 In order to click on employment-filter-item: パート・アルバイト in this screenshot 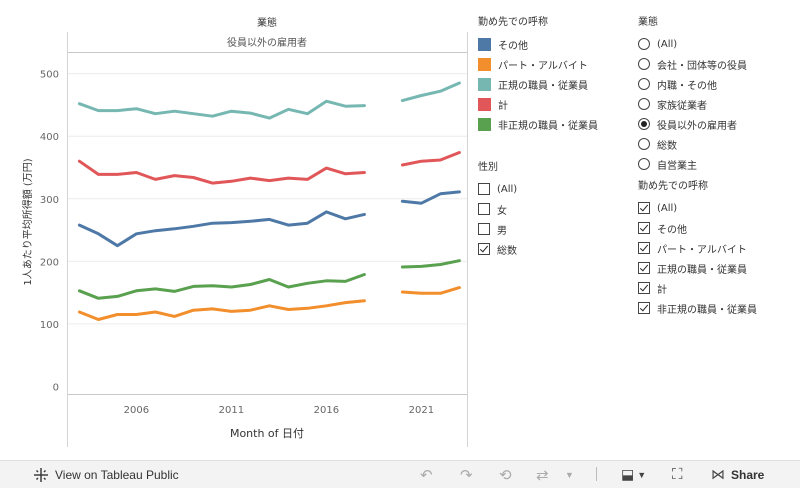, I will do `click(718, 248)`.